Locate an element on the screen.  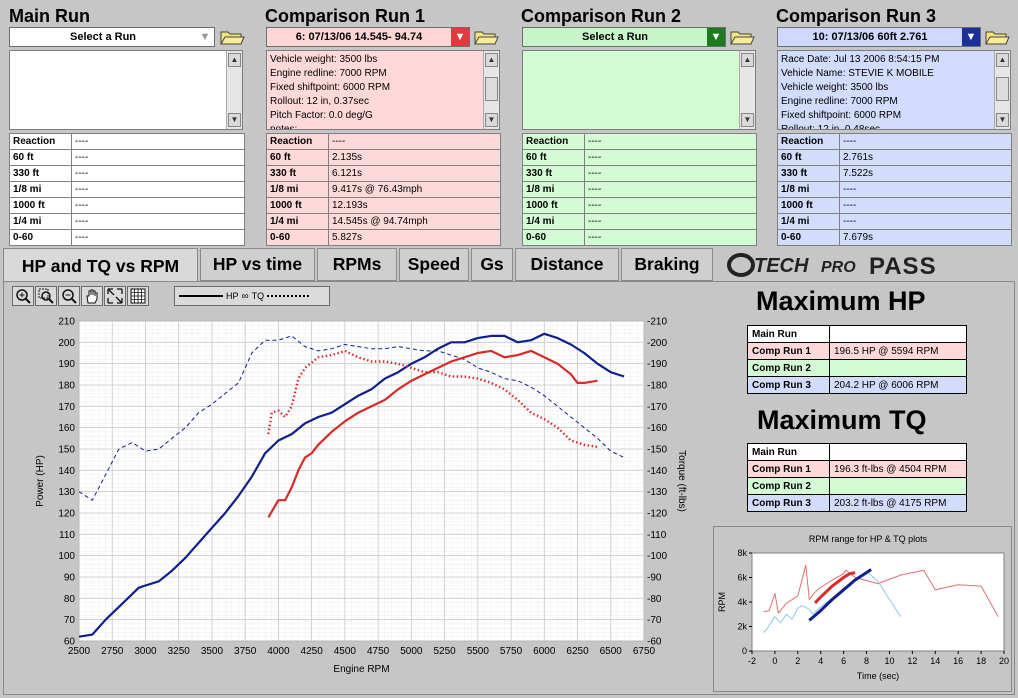
x-tick-label: 3500 is located at coordinates (212, 651).